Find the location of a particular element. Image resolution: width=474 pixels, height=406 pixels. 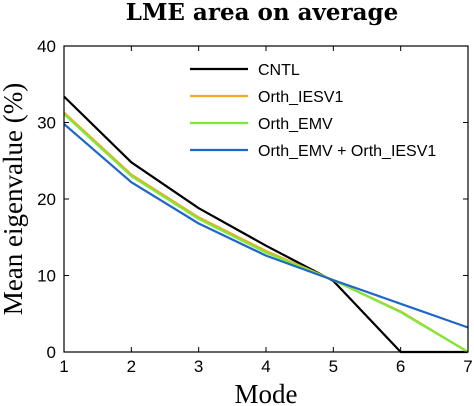

legend-label-1: CNTL is located at coordinates (279, 70).